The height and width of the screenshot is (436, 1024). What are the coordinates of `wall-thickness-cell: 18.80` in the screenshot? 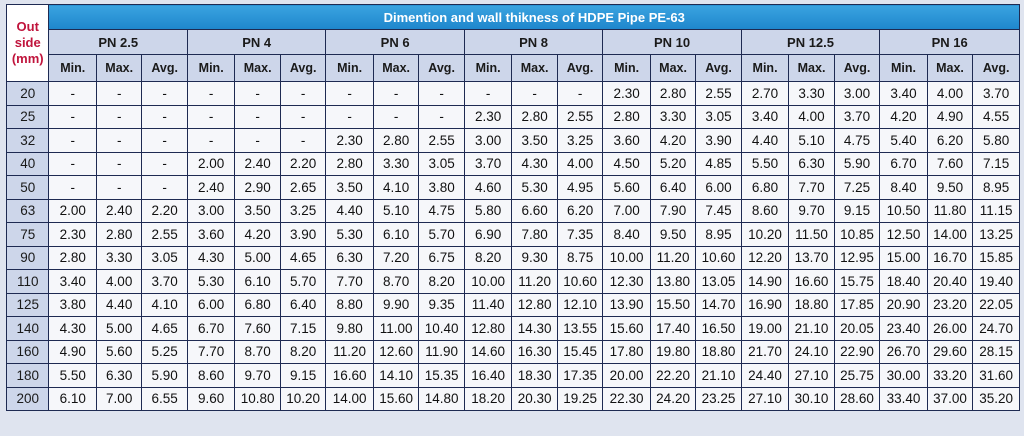 It's located at (811, 304).